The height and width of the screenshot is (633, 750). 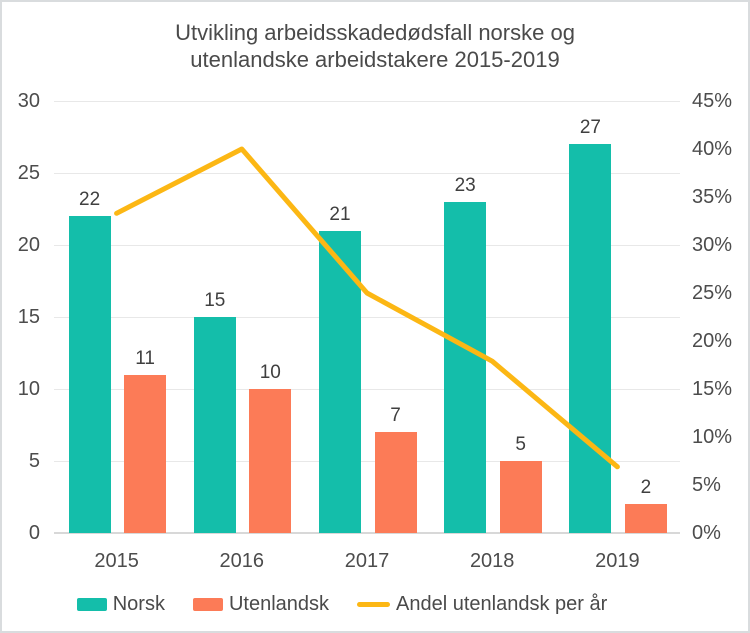 I want to click on bar-value-label: 27, so click(x=590, y=128).